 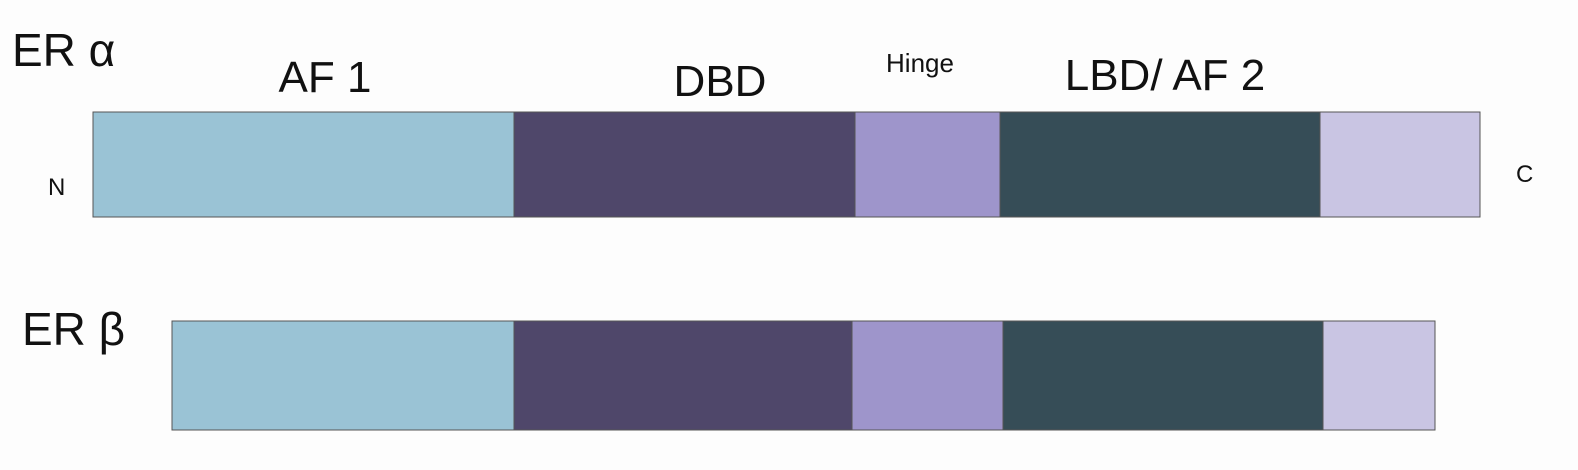 I want to click on terminus-label: N, so click(x=56, y=187).